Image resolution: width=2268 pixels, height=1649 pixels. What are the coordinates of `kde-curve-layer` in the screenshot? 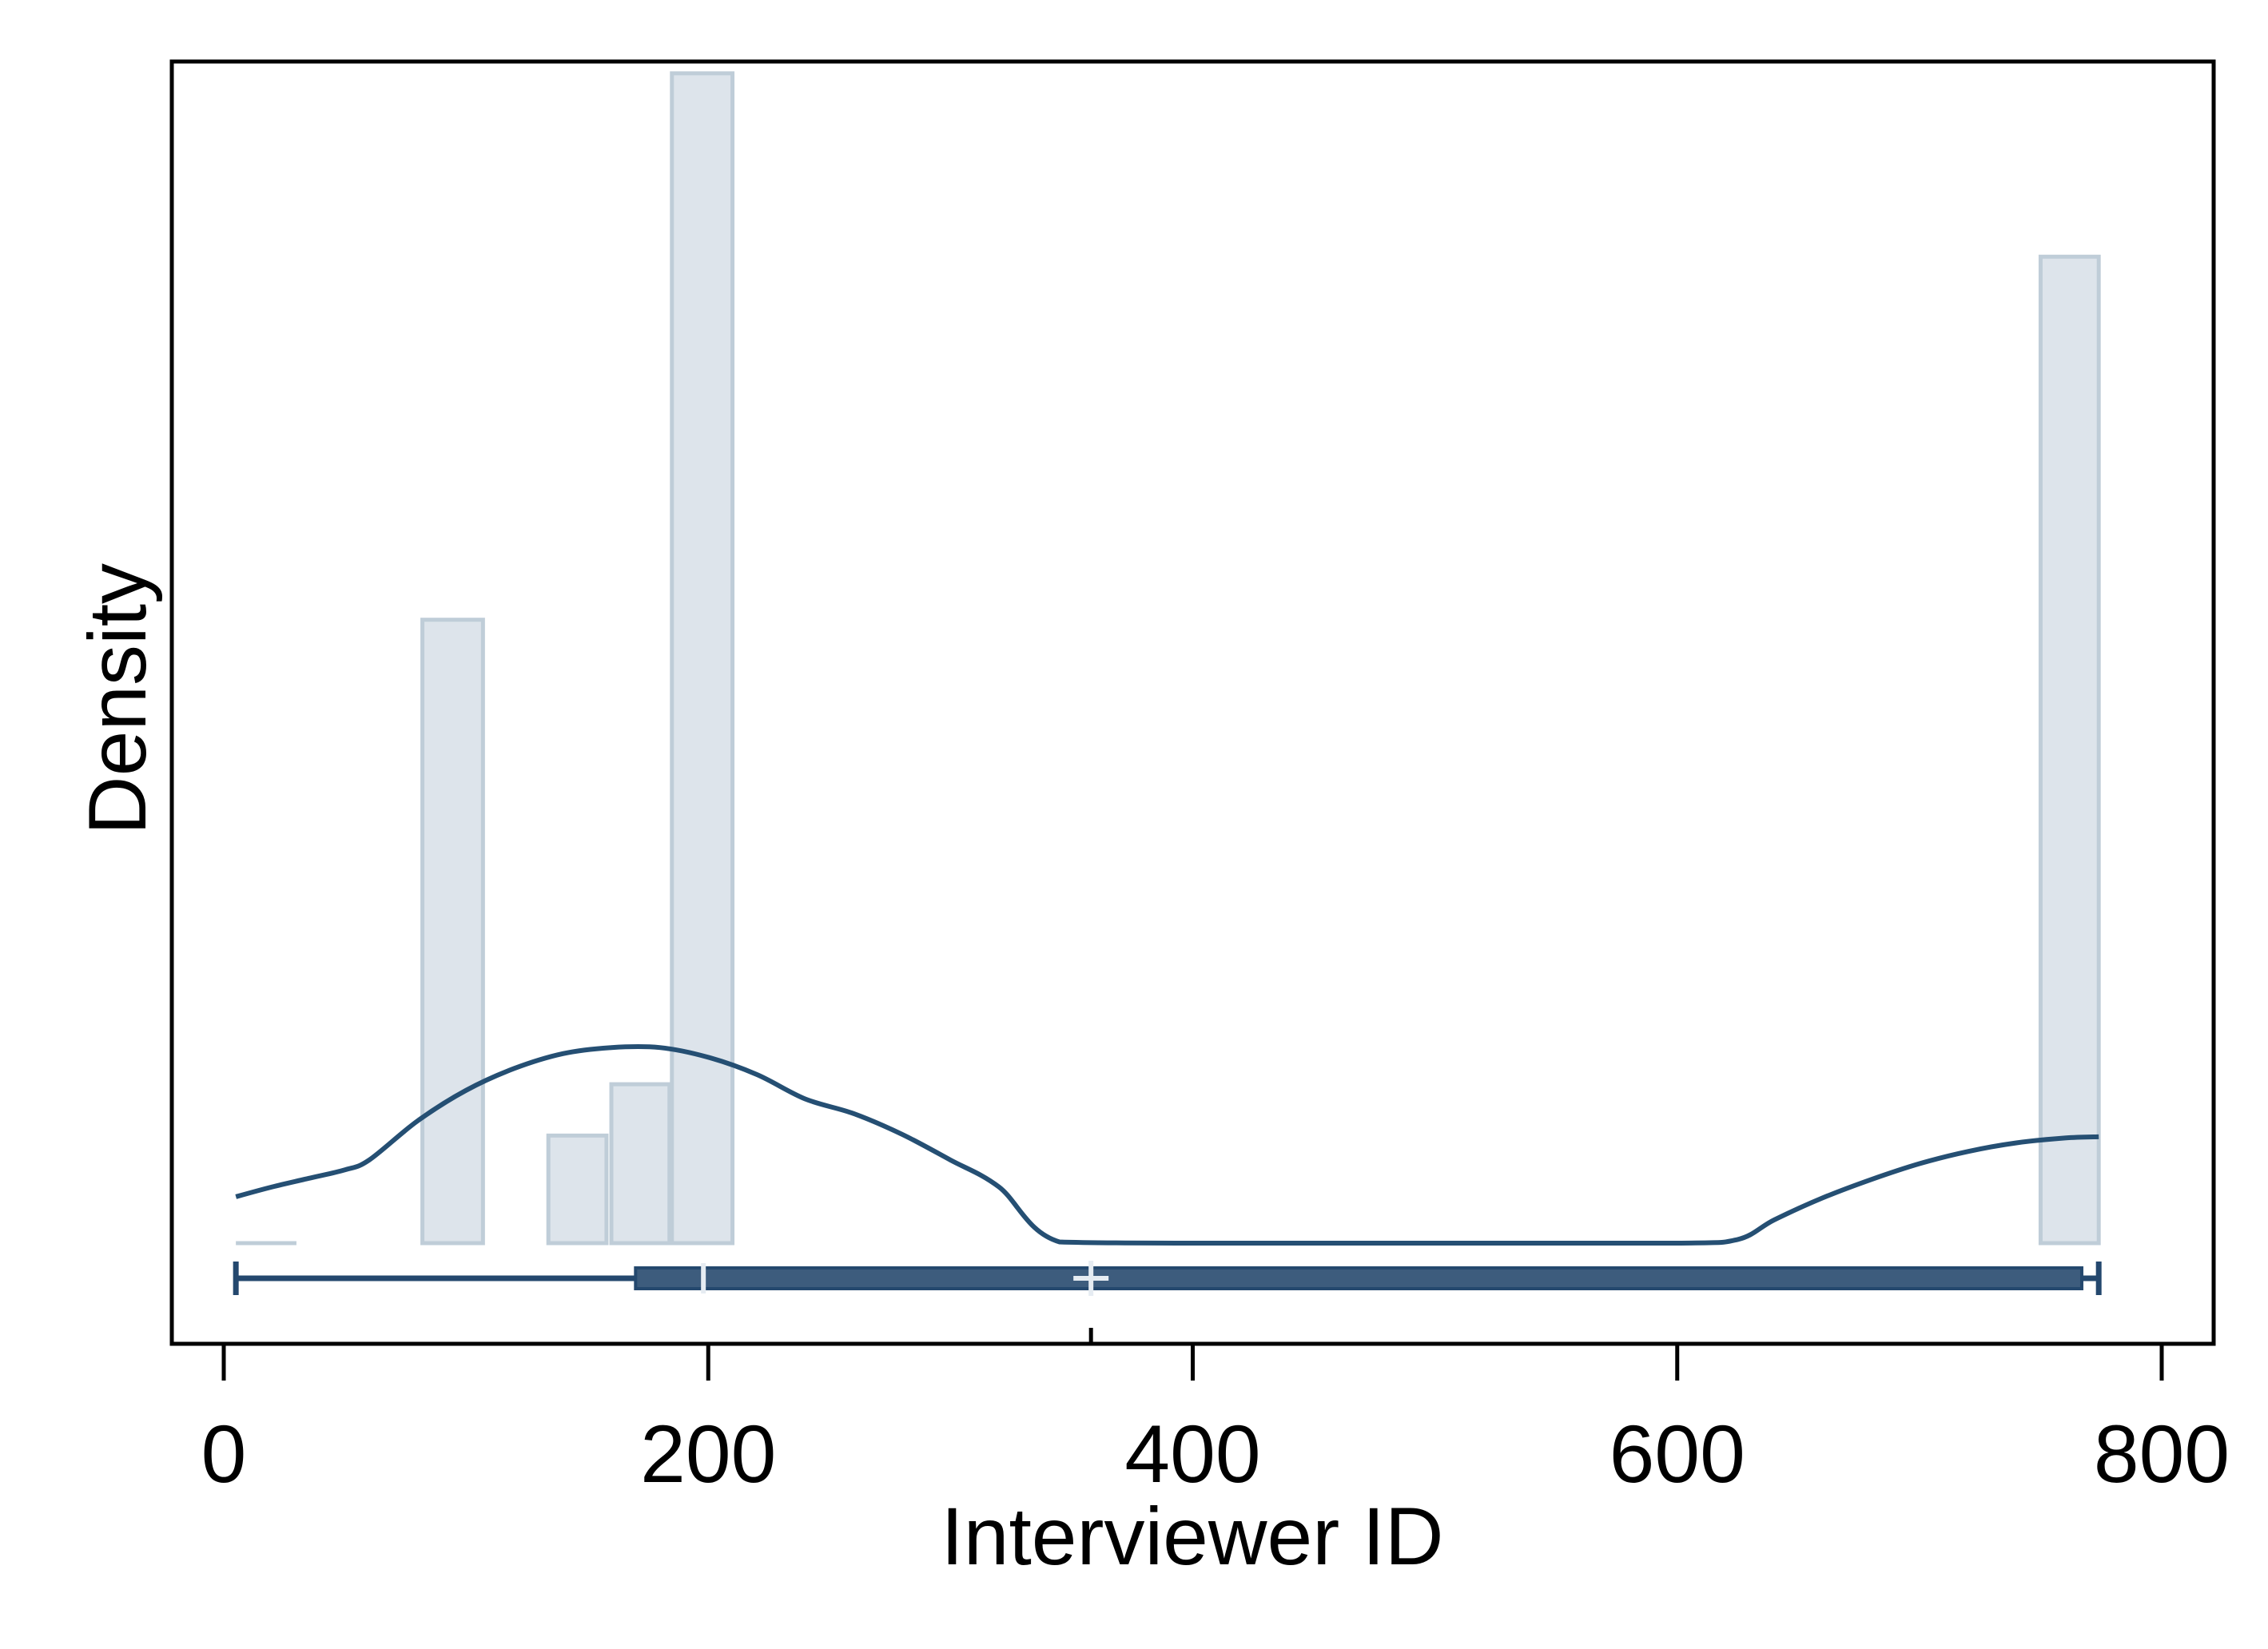 It's located at (1167, 1144).